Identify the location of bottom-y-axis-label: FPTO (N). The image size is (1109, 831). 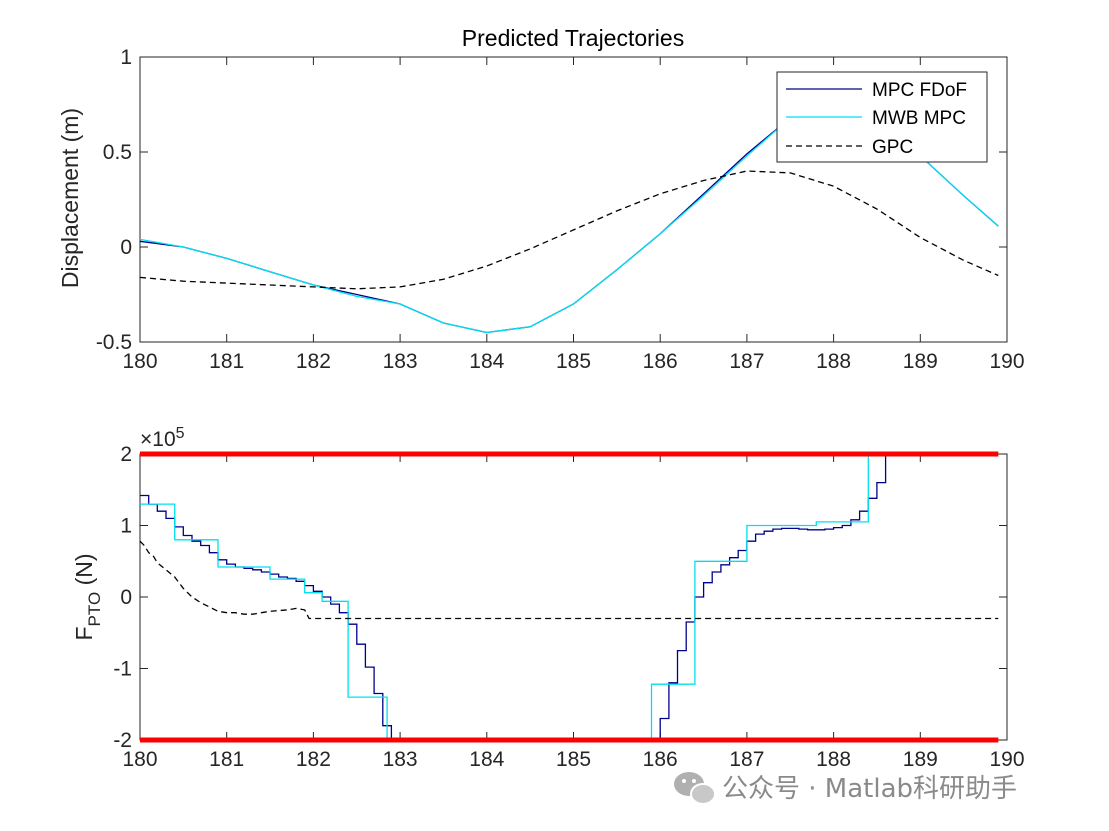
(87, 596).